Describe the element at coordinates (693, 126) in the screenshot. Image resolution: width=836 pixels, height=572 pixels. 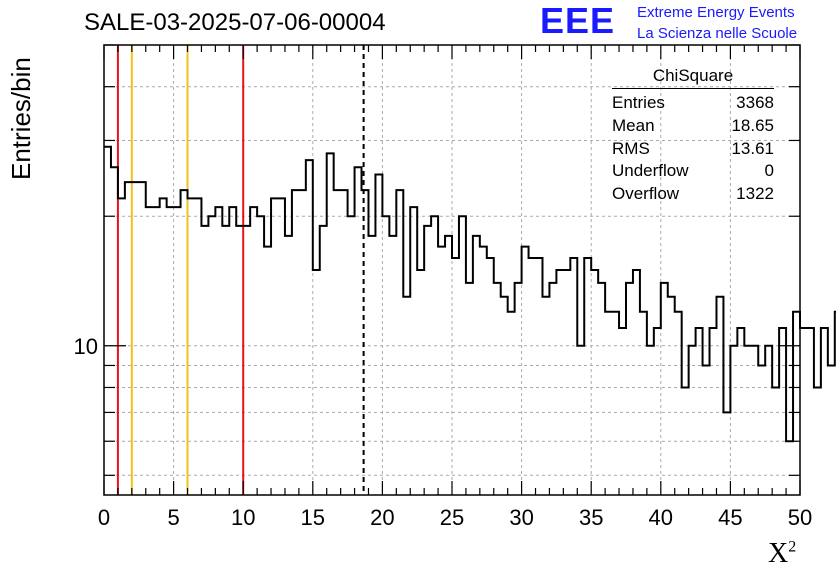
I see `stats-row: Mean 18.65` at that location.